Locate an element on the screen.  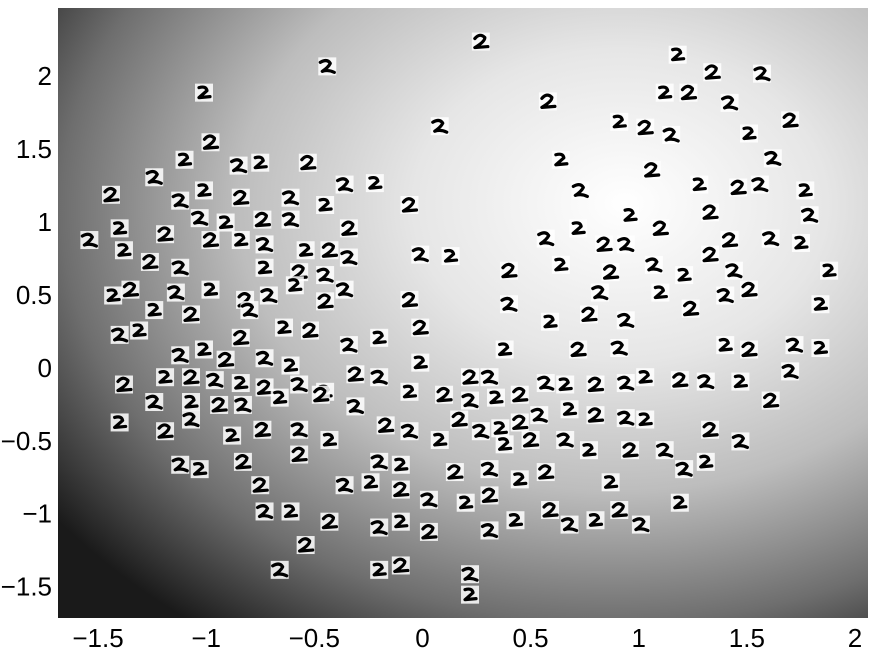
x-tick-label: 2 is located at coordinates (855, 638).